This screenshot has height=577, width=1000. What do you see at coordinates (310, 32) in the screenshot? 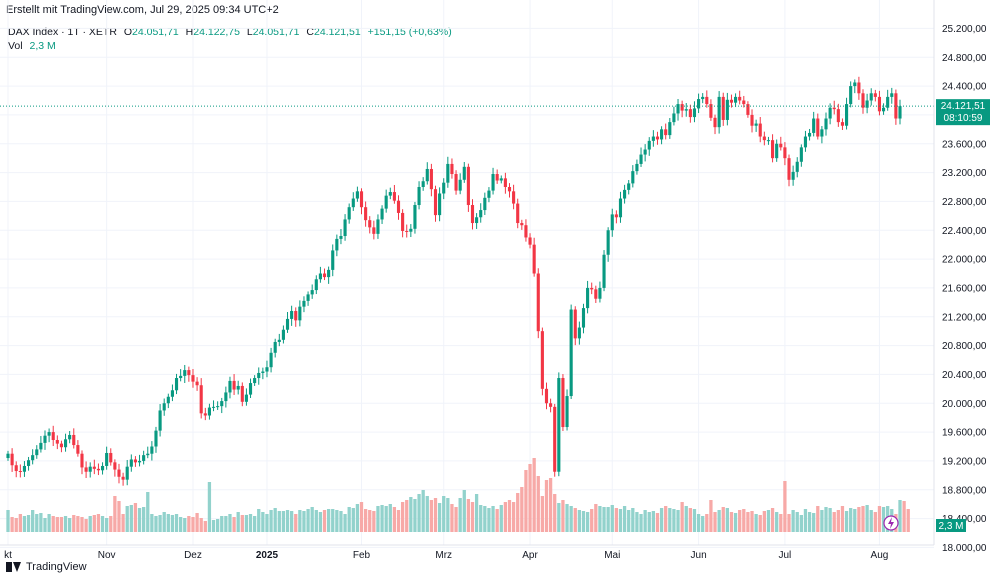
I see `close-label: C` at bounding box center [310, 32].